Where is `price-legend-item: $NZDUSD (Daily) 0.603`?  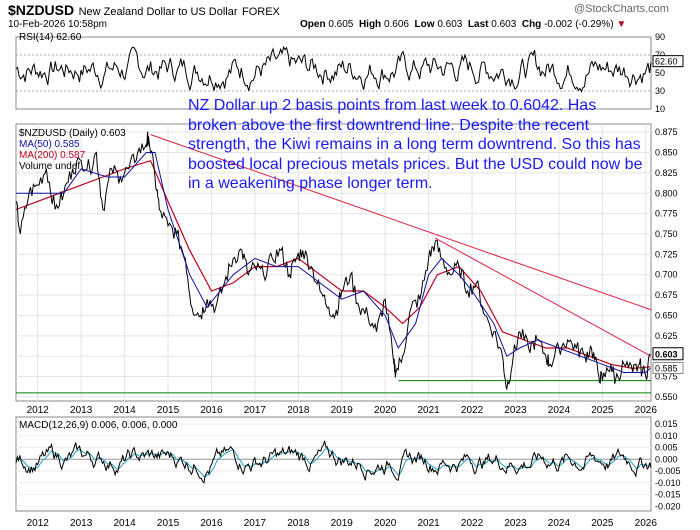 price-legend-item: $NZDUSD (Daily) 0.603 is located at coordinates (72, 133).